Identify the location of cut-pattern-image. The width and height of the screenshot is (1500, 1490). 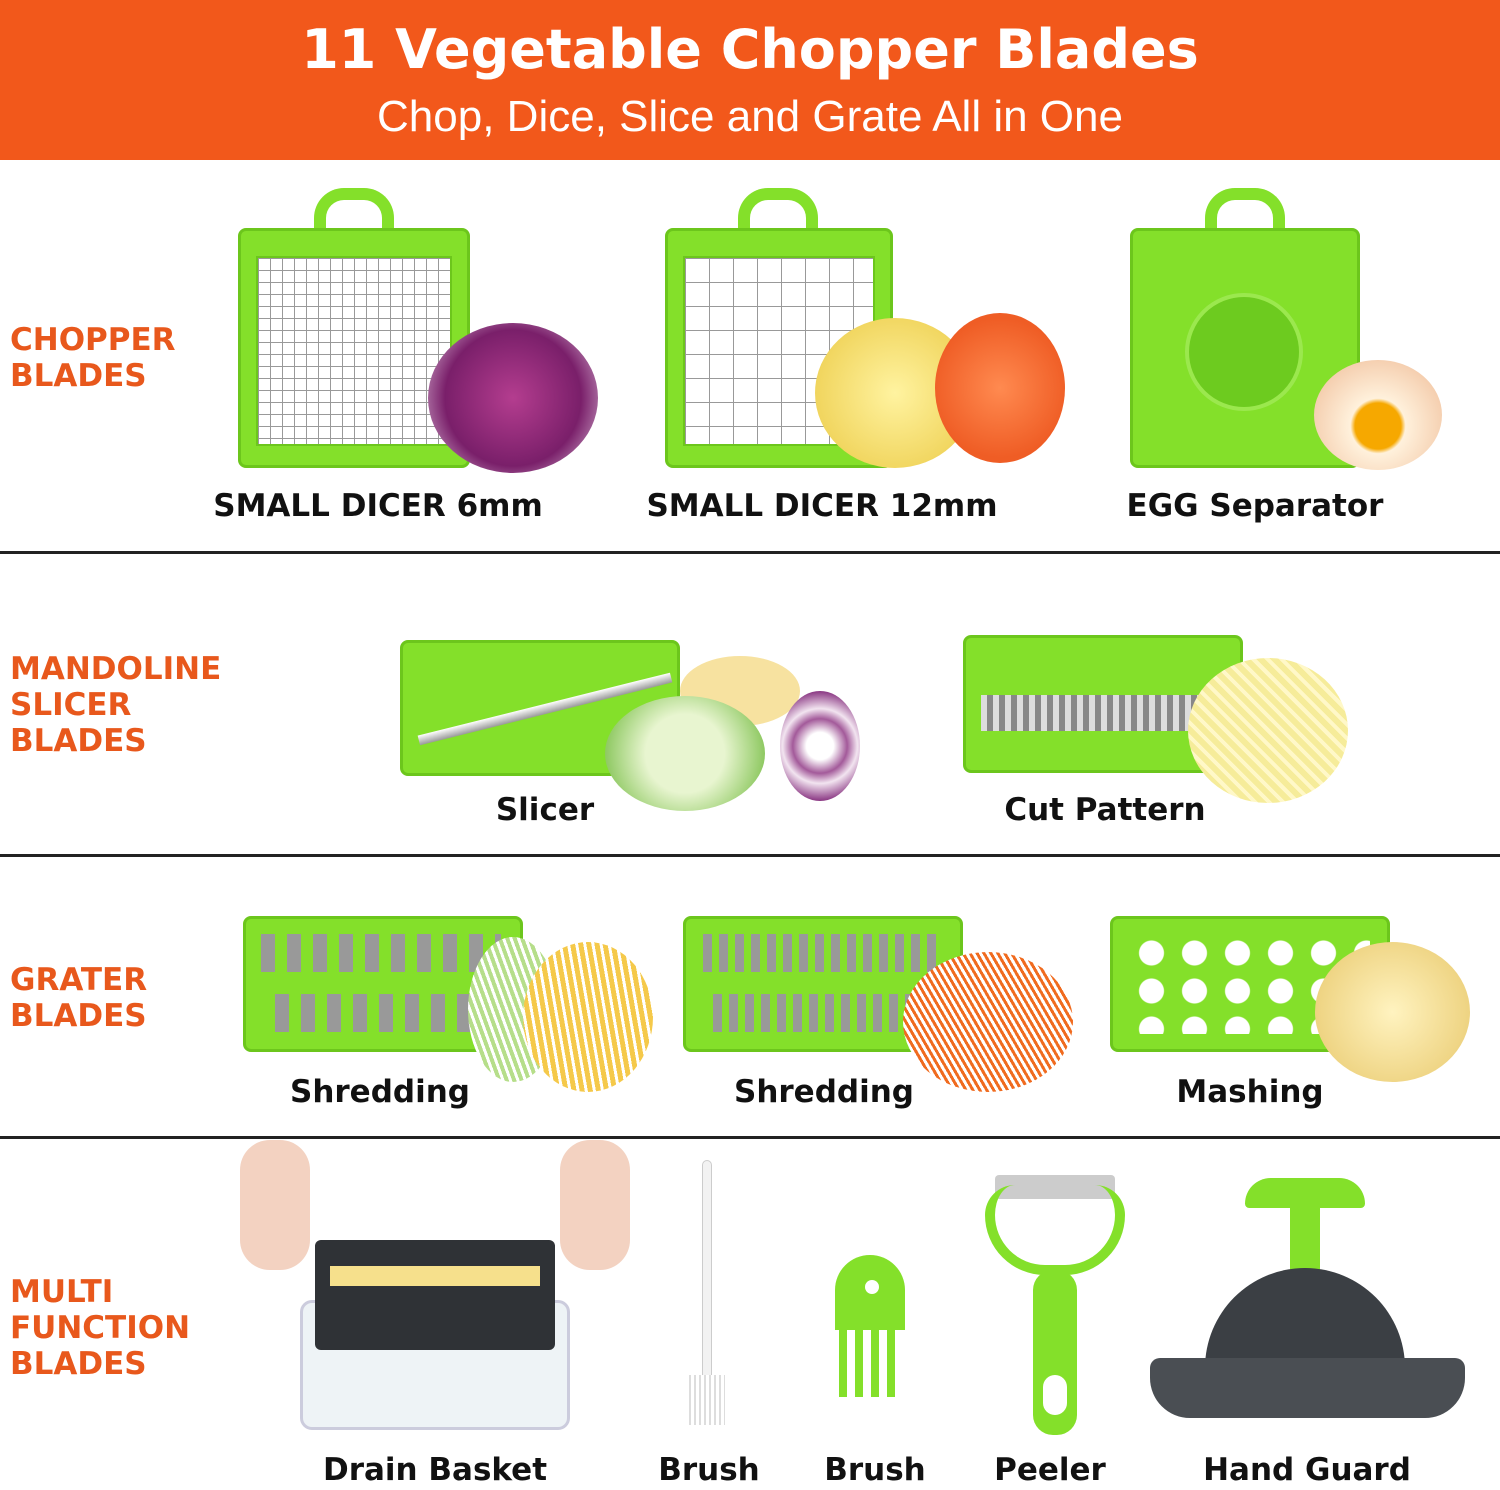
(1158, 723).